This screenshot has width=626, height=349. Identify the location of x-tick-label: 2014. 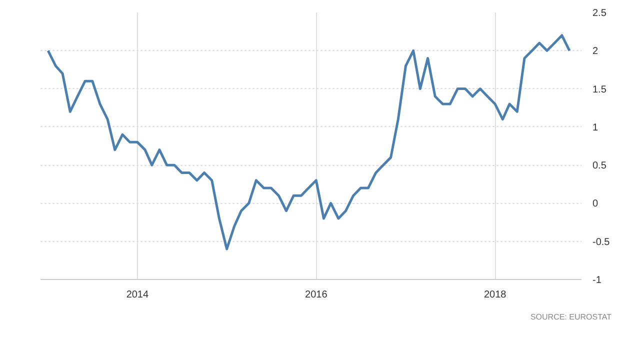
(137, 295).